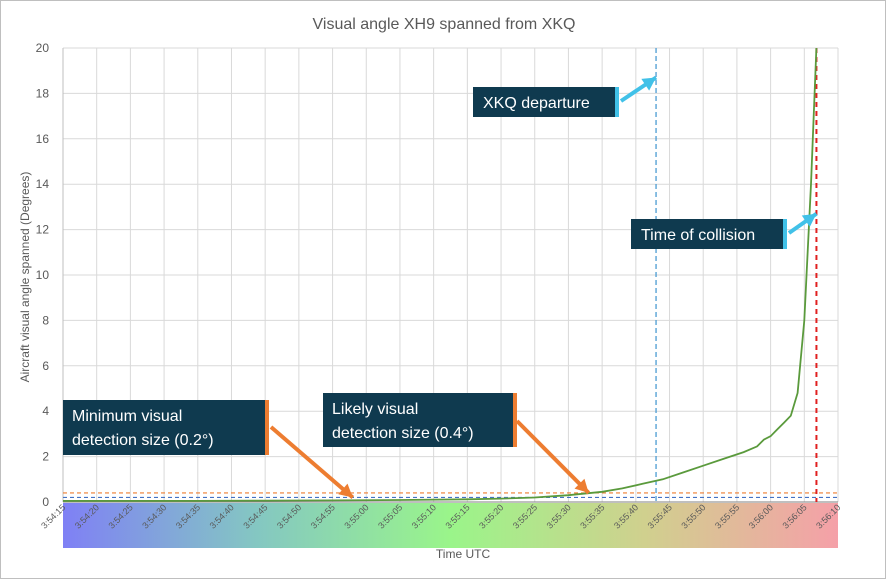 This screenshot has width=886, height=579. What do you see at coordinates (450, 525) in the screenshot?
I see `x-axis-gradient-band` at bounding box center [450, 525].